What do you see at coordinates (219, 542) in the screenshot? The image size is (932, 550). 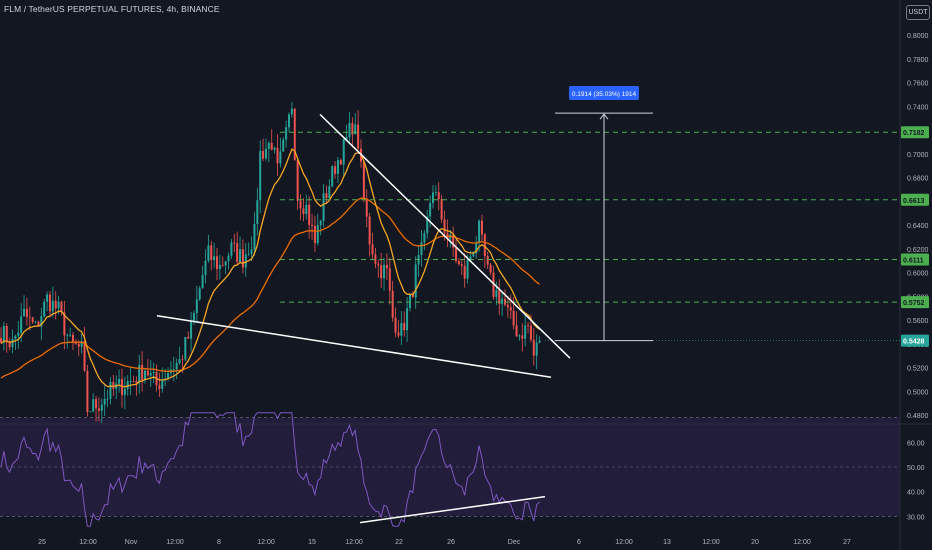 I see `time-tick-label: 8` at bounding box center [219, 542].